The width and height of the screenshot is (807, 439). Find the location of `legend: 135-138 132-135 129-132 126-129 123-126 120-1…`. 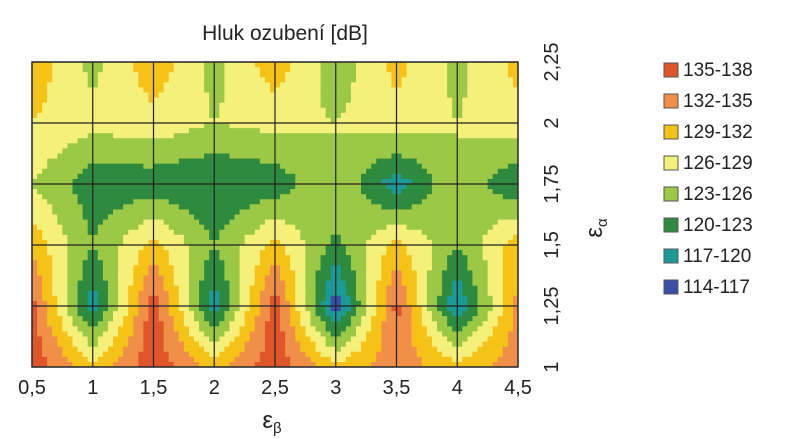

legend: 135-138 132-135 129-132 126-129 123-126 120-1… is located at coordinates (708, 179).